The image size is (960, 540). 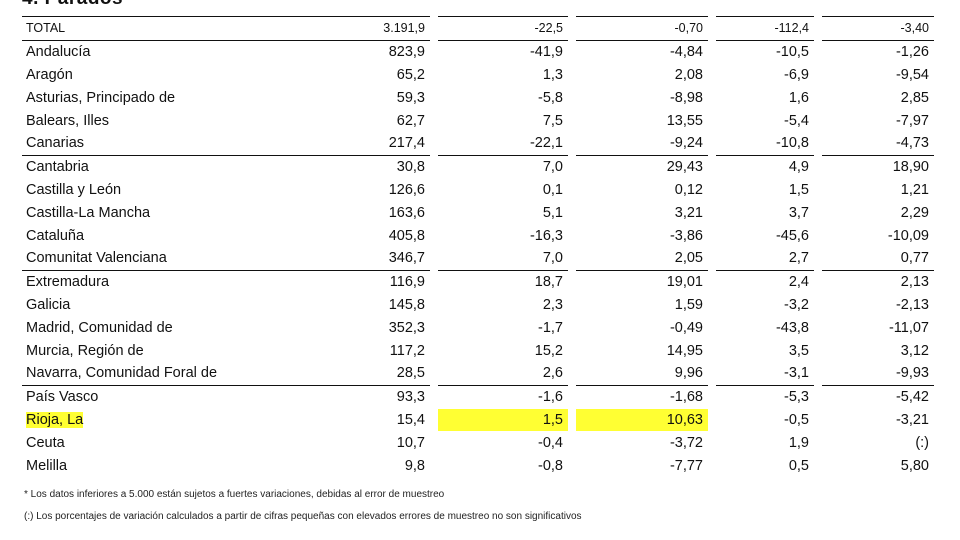 What do you see at coordinates (478, 28) in the screenshot?
I see `total-row: TOTAL 3.191,9 -22,5 -0,70 -112,4 -3,40` at bounding box center [478, 28].